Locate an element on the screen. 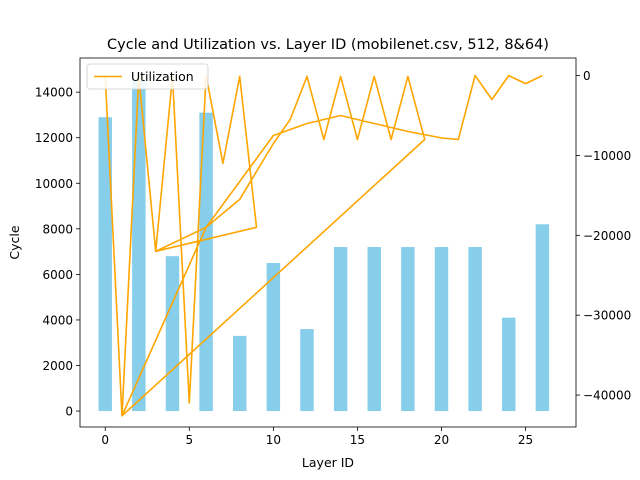 This screenshot has height=480, width=640. legend: Utilization is located at coordinates (147, 76).